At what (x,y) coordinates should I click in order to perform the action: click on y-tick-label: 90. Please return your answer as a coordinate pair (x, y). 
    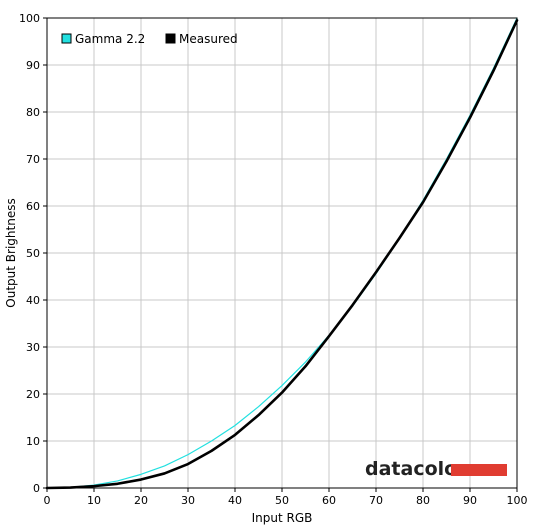
    Looking at the image, I should click on (33, 65).